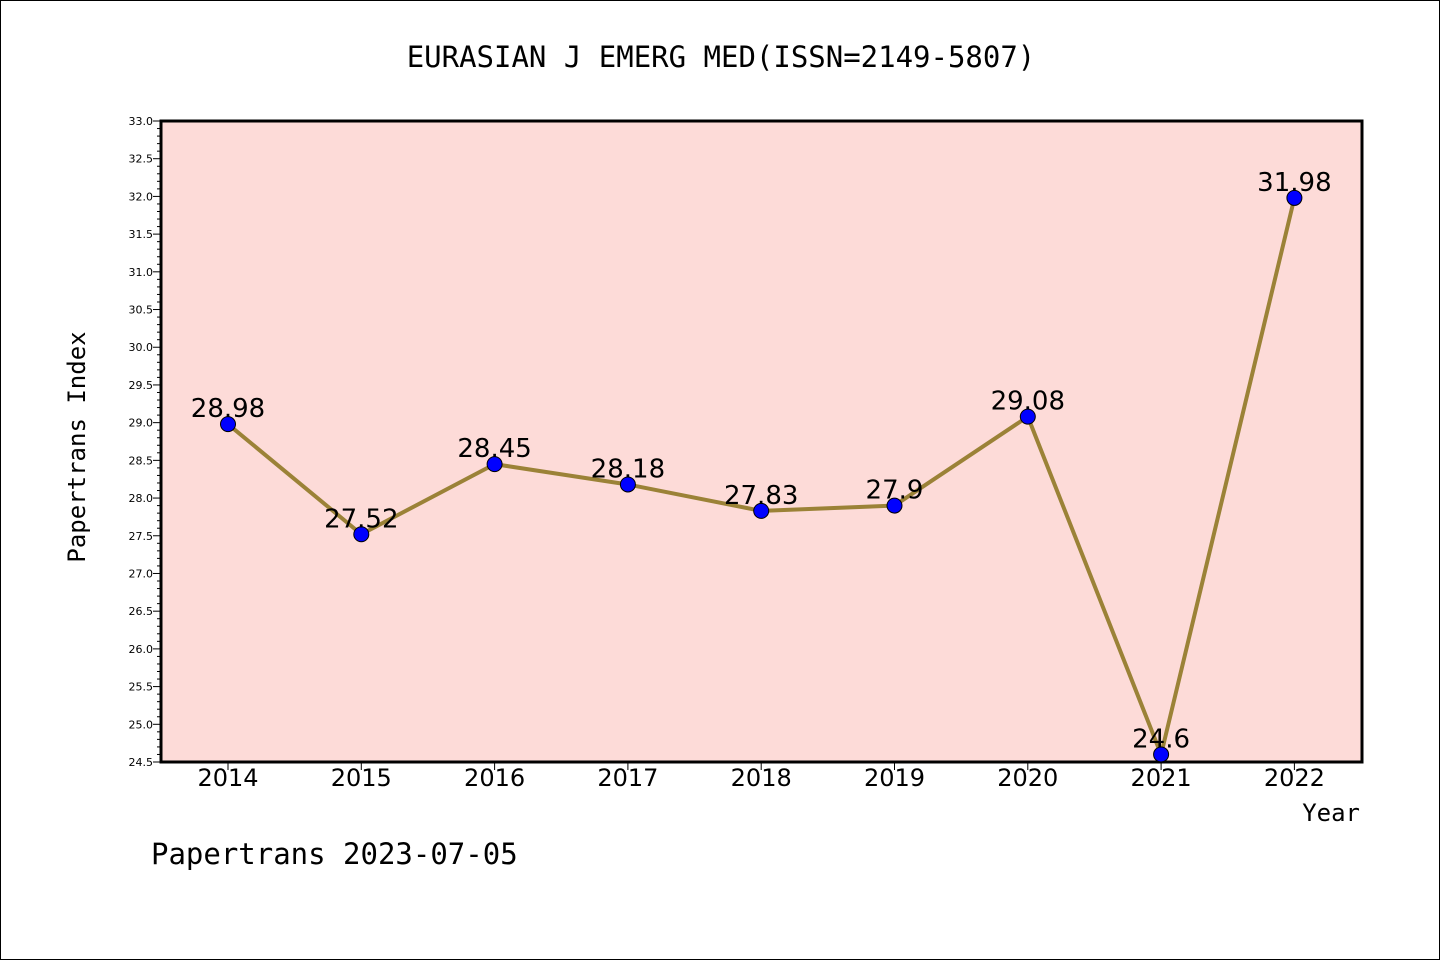 Image resolution: width=1440 pixels, height=961 pixels. What do you see at coordinates (141, 121) in the screenshot?
I see `y-tick-label: 33.0` at bounding box center [141, 121].